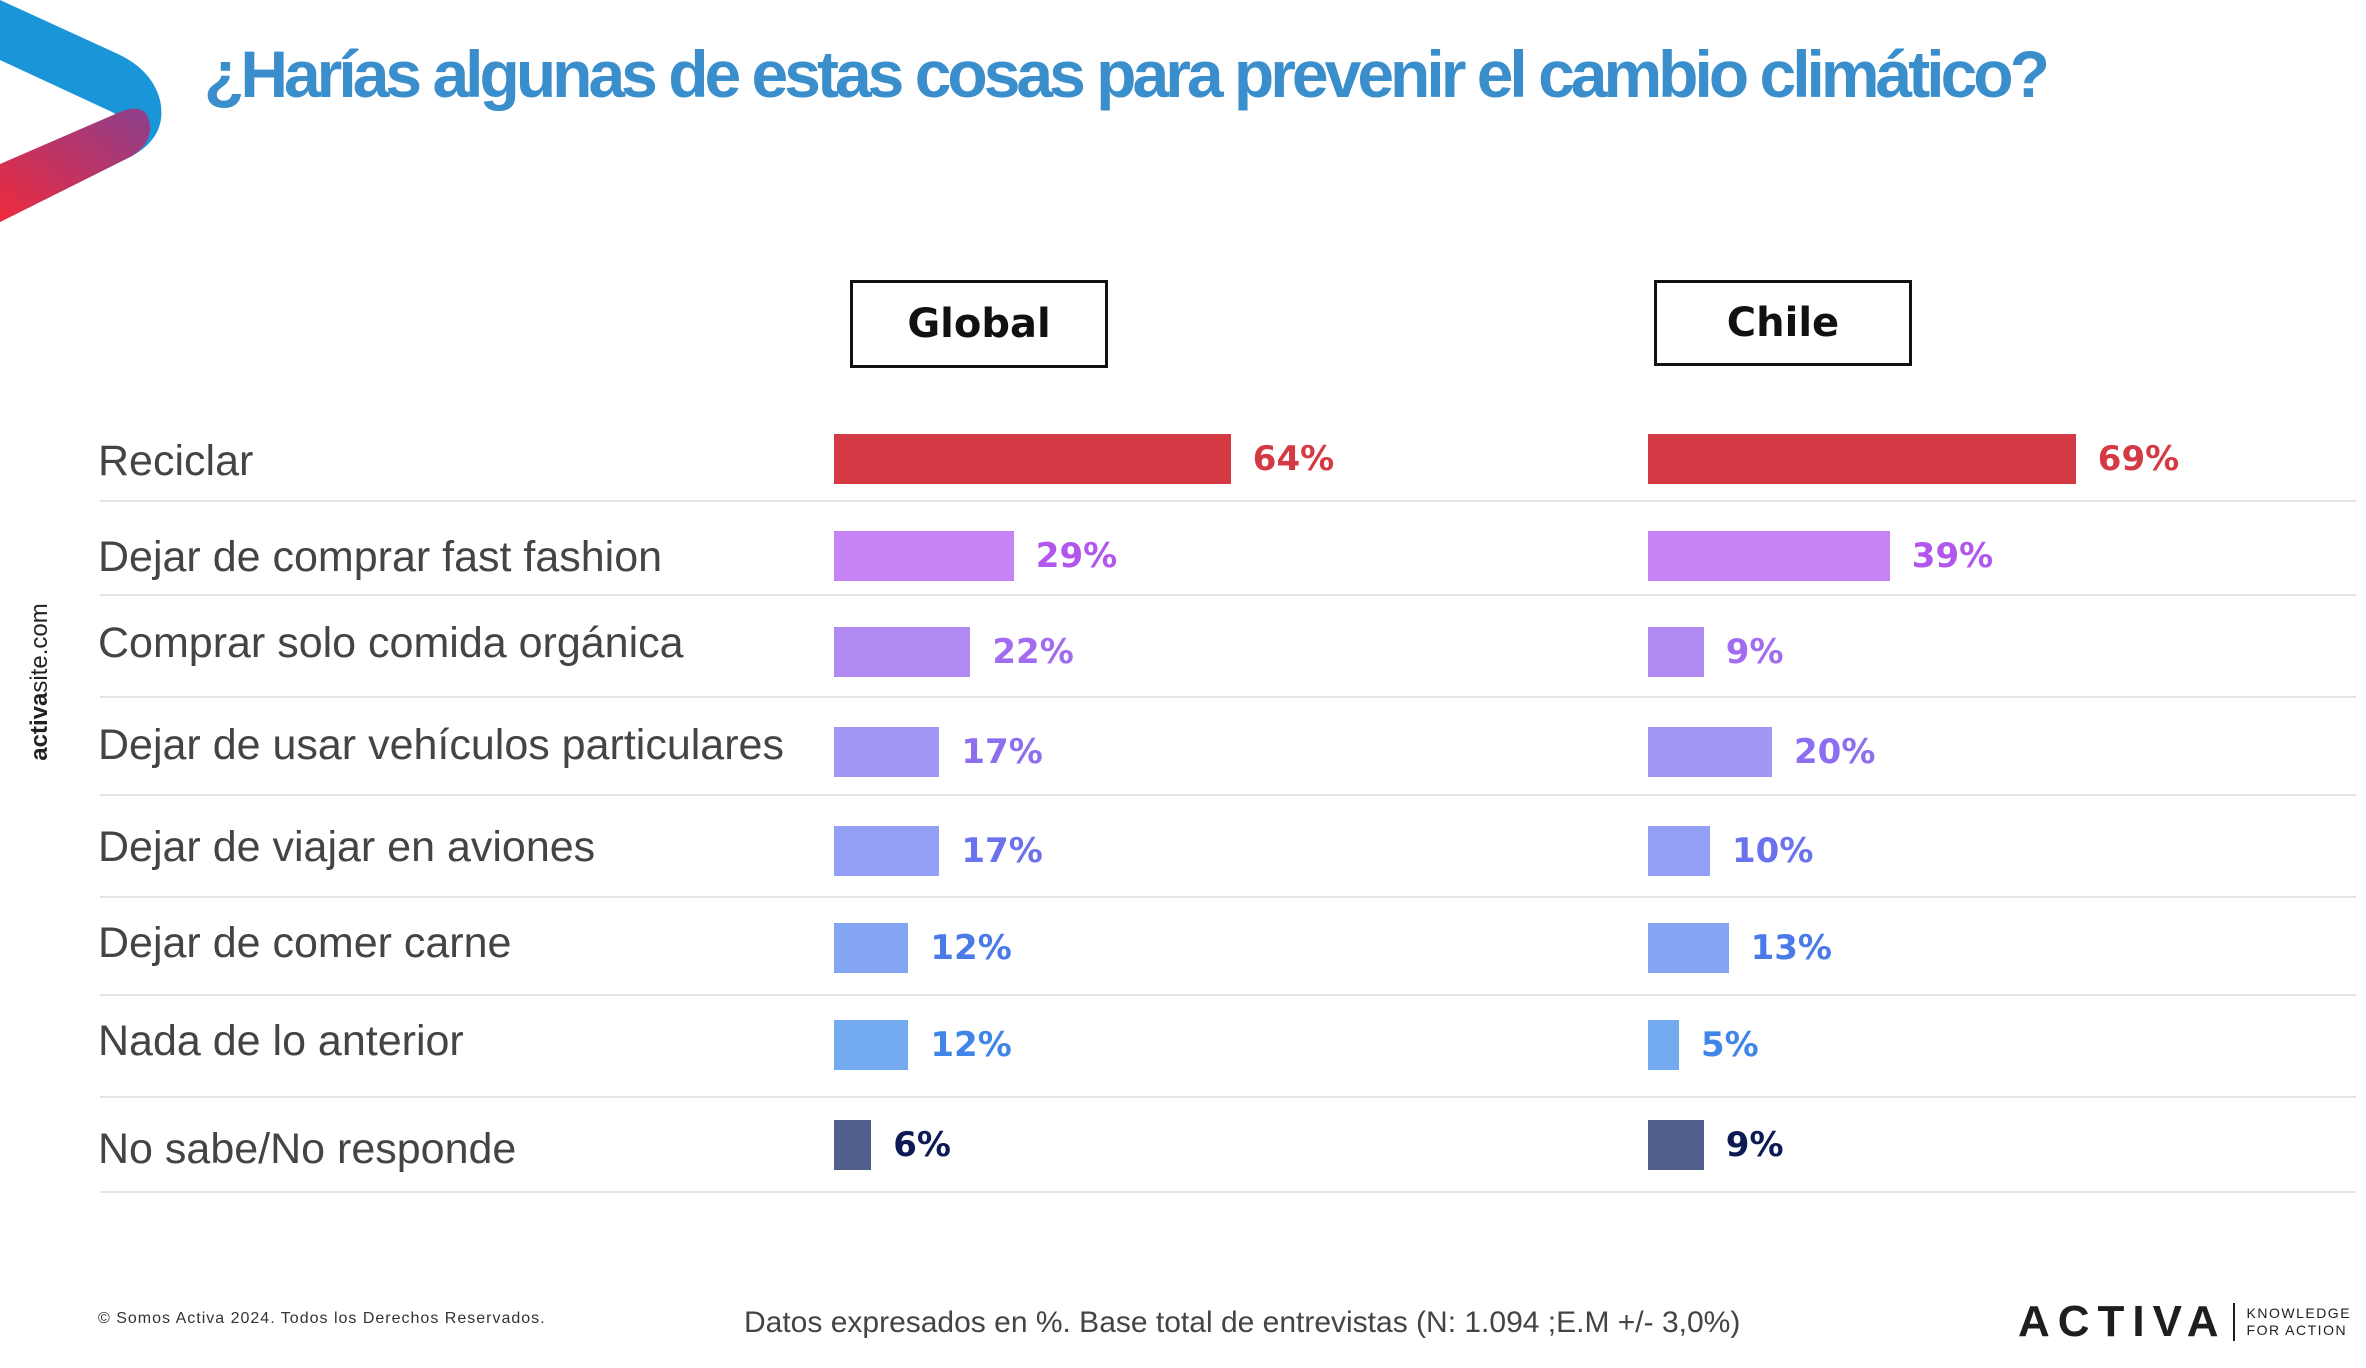 The image size is (2366, 1368). What do you see at coordinates (176, 461) in the screenshot?
I see `category-label: Reciclar` at bounding box center [176, 461].